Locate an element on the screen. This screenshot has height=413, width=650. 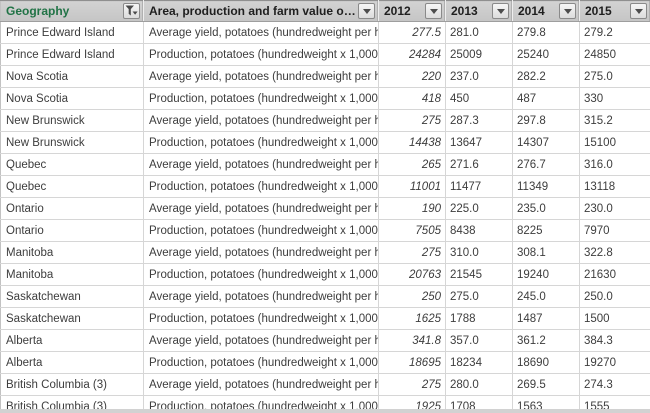
value-2012-cell: 341.8 is located at coordinates (412, 340).